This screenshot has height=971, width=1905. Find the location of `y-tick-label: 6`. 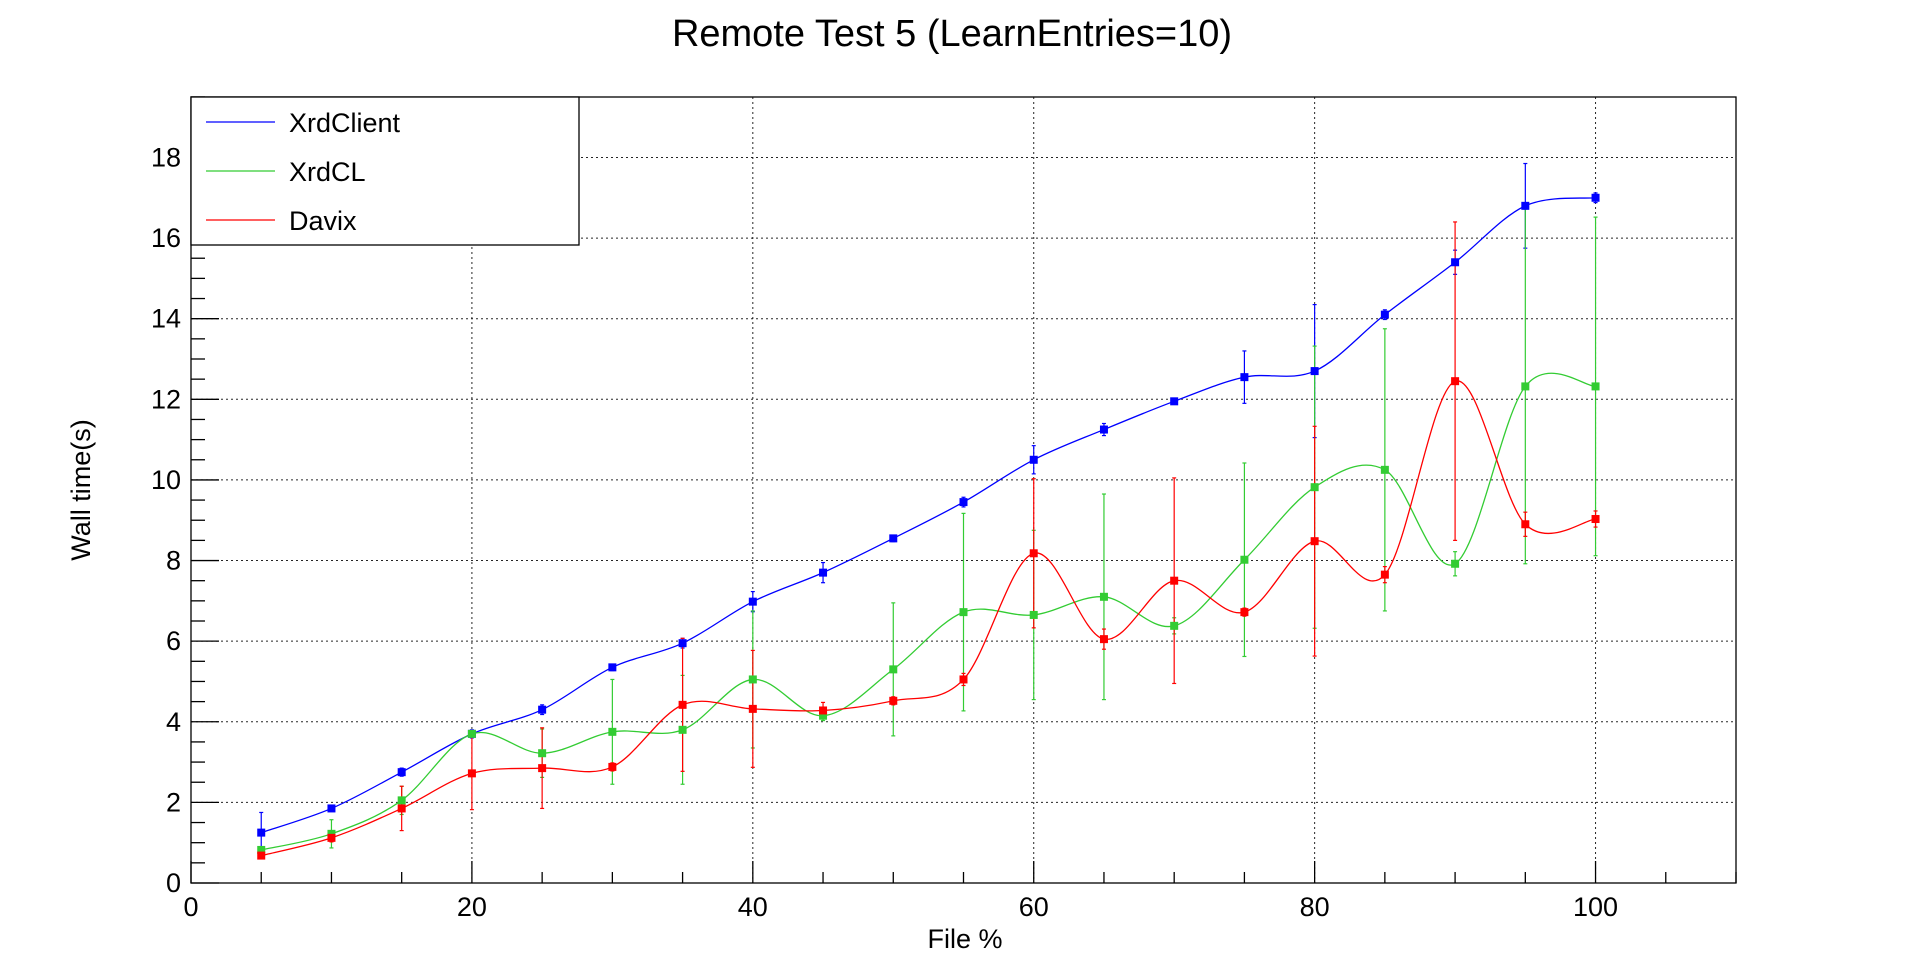

y-tick-label: 6 is located at coordinates (173, 641).